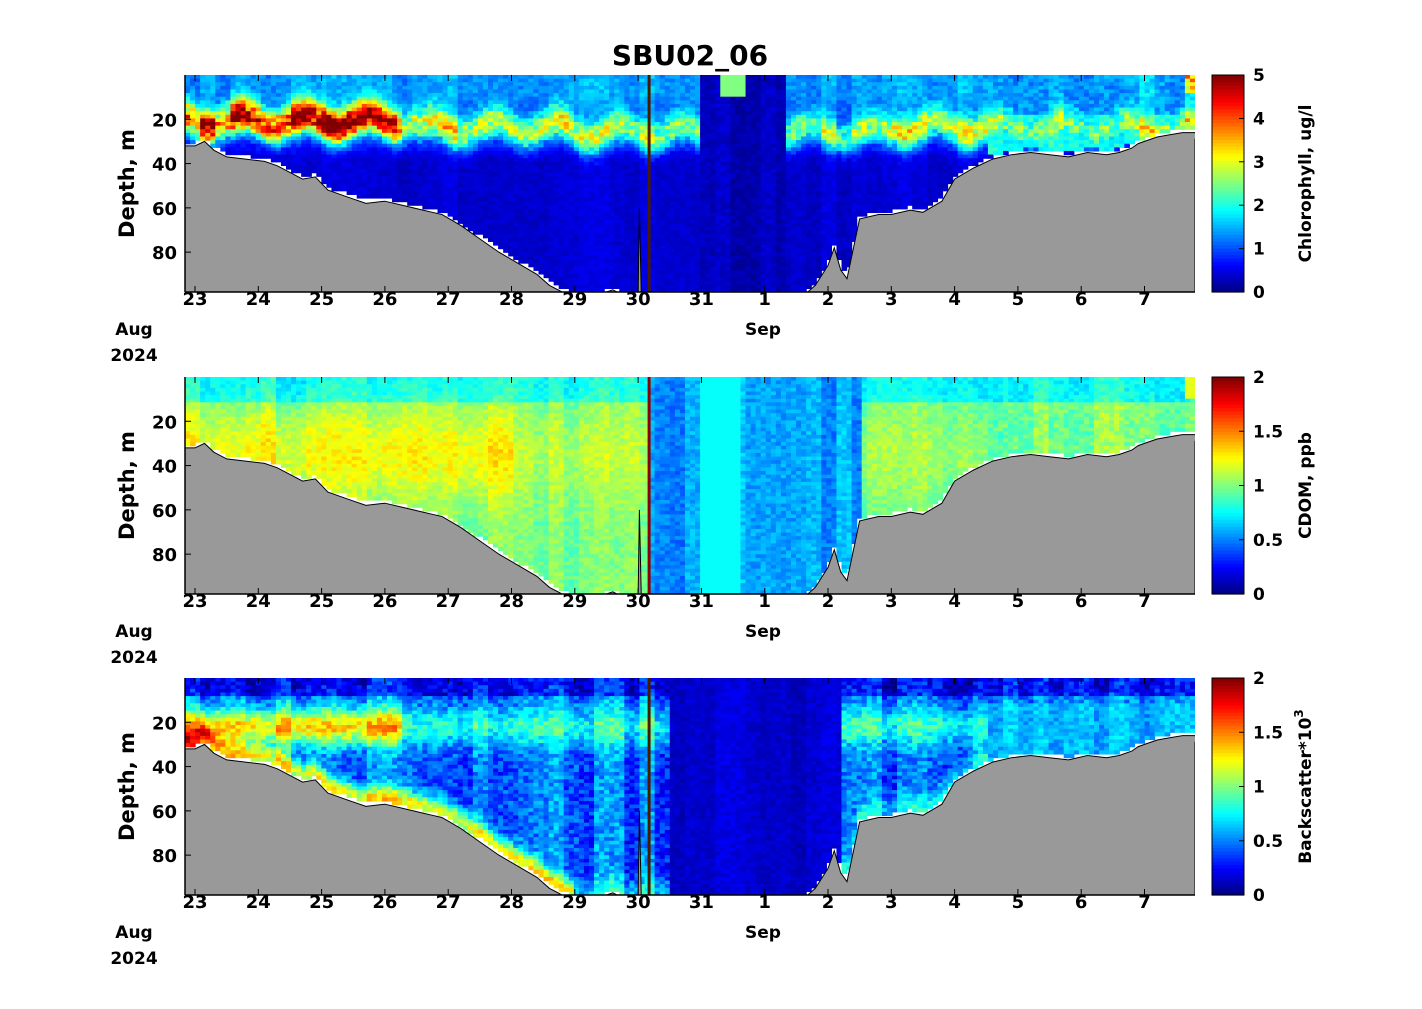  Describe the element at coordinates (1259, 163) in the screenshot. I see `colorbar-tick-label: 3` at that location.